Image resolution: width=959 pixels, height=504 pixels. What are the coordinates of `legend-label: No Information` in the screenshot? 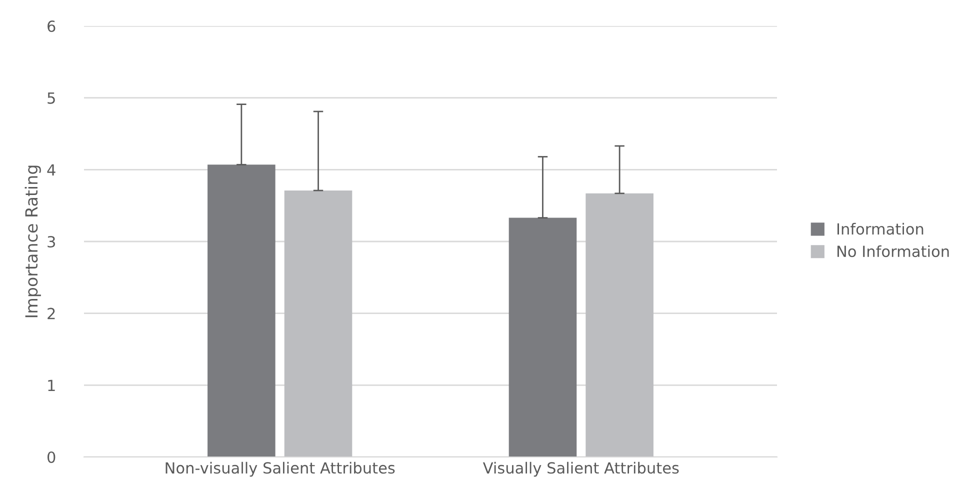 It's located at (893, 251).